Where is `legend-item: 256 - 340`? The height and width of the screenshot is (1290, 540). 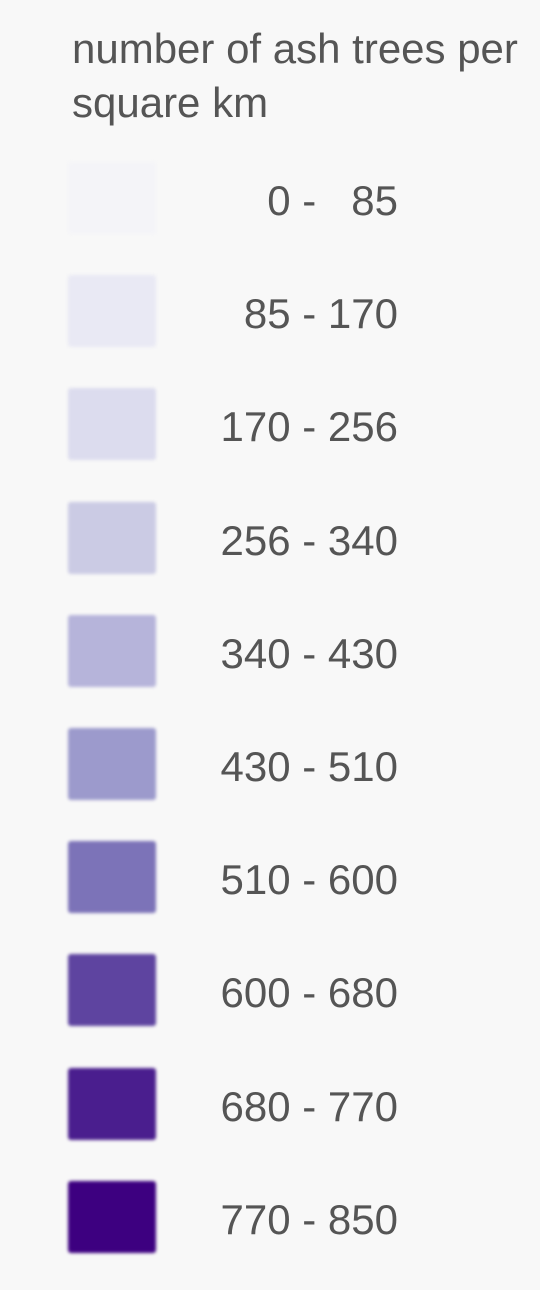
legend-item: 256 - 340 is located at coordinates (270, 554).